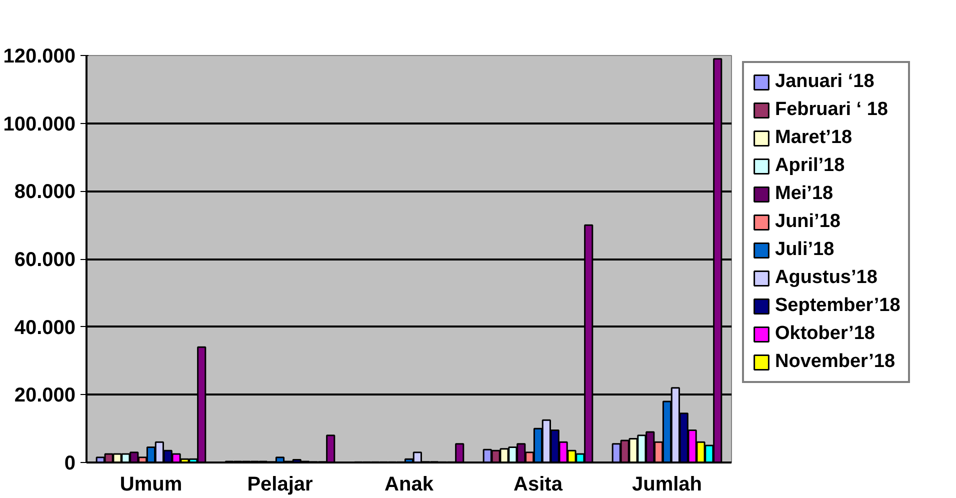  Describe the element at coordinates (807, 222) in the screenshot. I see `legend-label: Juni’18` at that location.